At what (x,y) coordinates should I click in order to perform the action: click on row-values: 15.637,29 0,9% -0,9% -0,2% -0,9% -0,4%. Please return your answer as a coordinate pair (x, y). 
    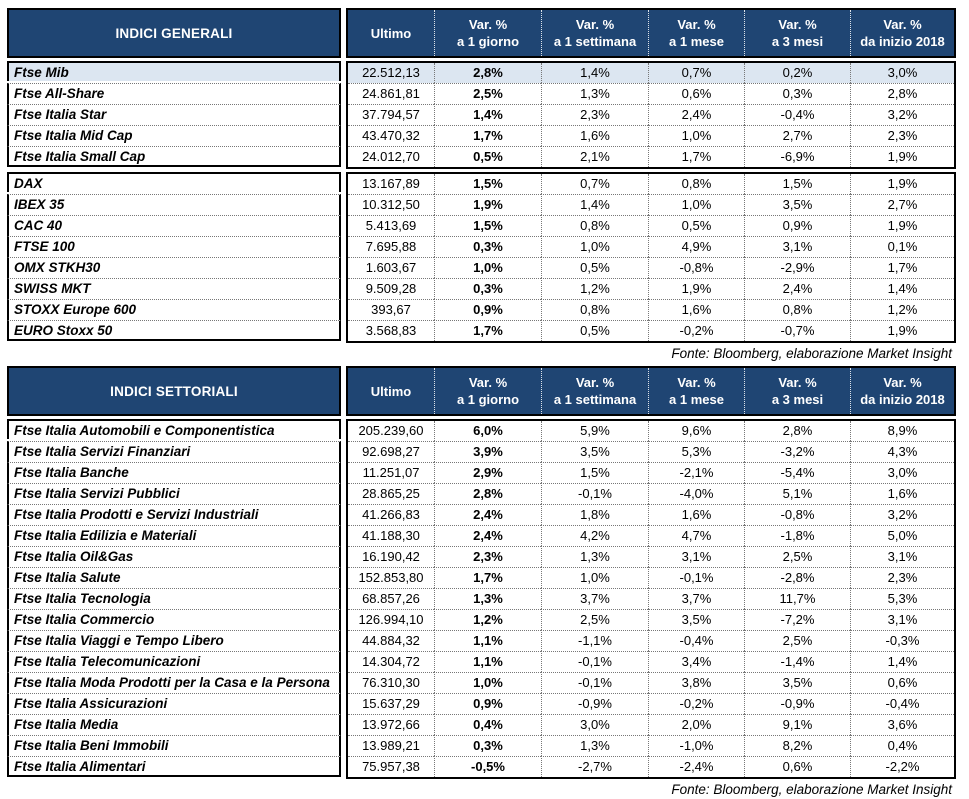
    Looking at the image, I should click on (651, 703).